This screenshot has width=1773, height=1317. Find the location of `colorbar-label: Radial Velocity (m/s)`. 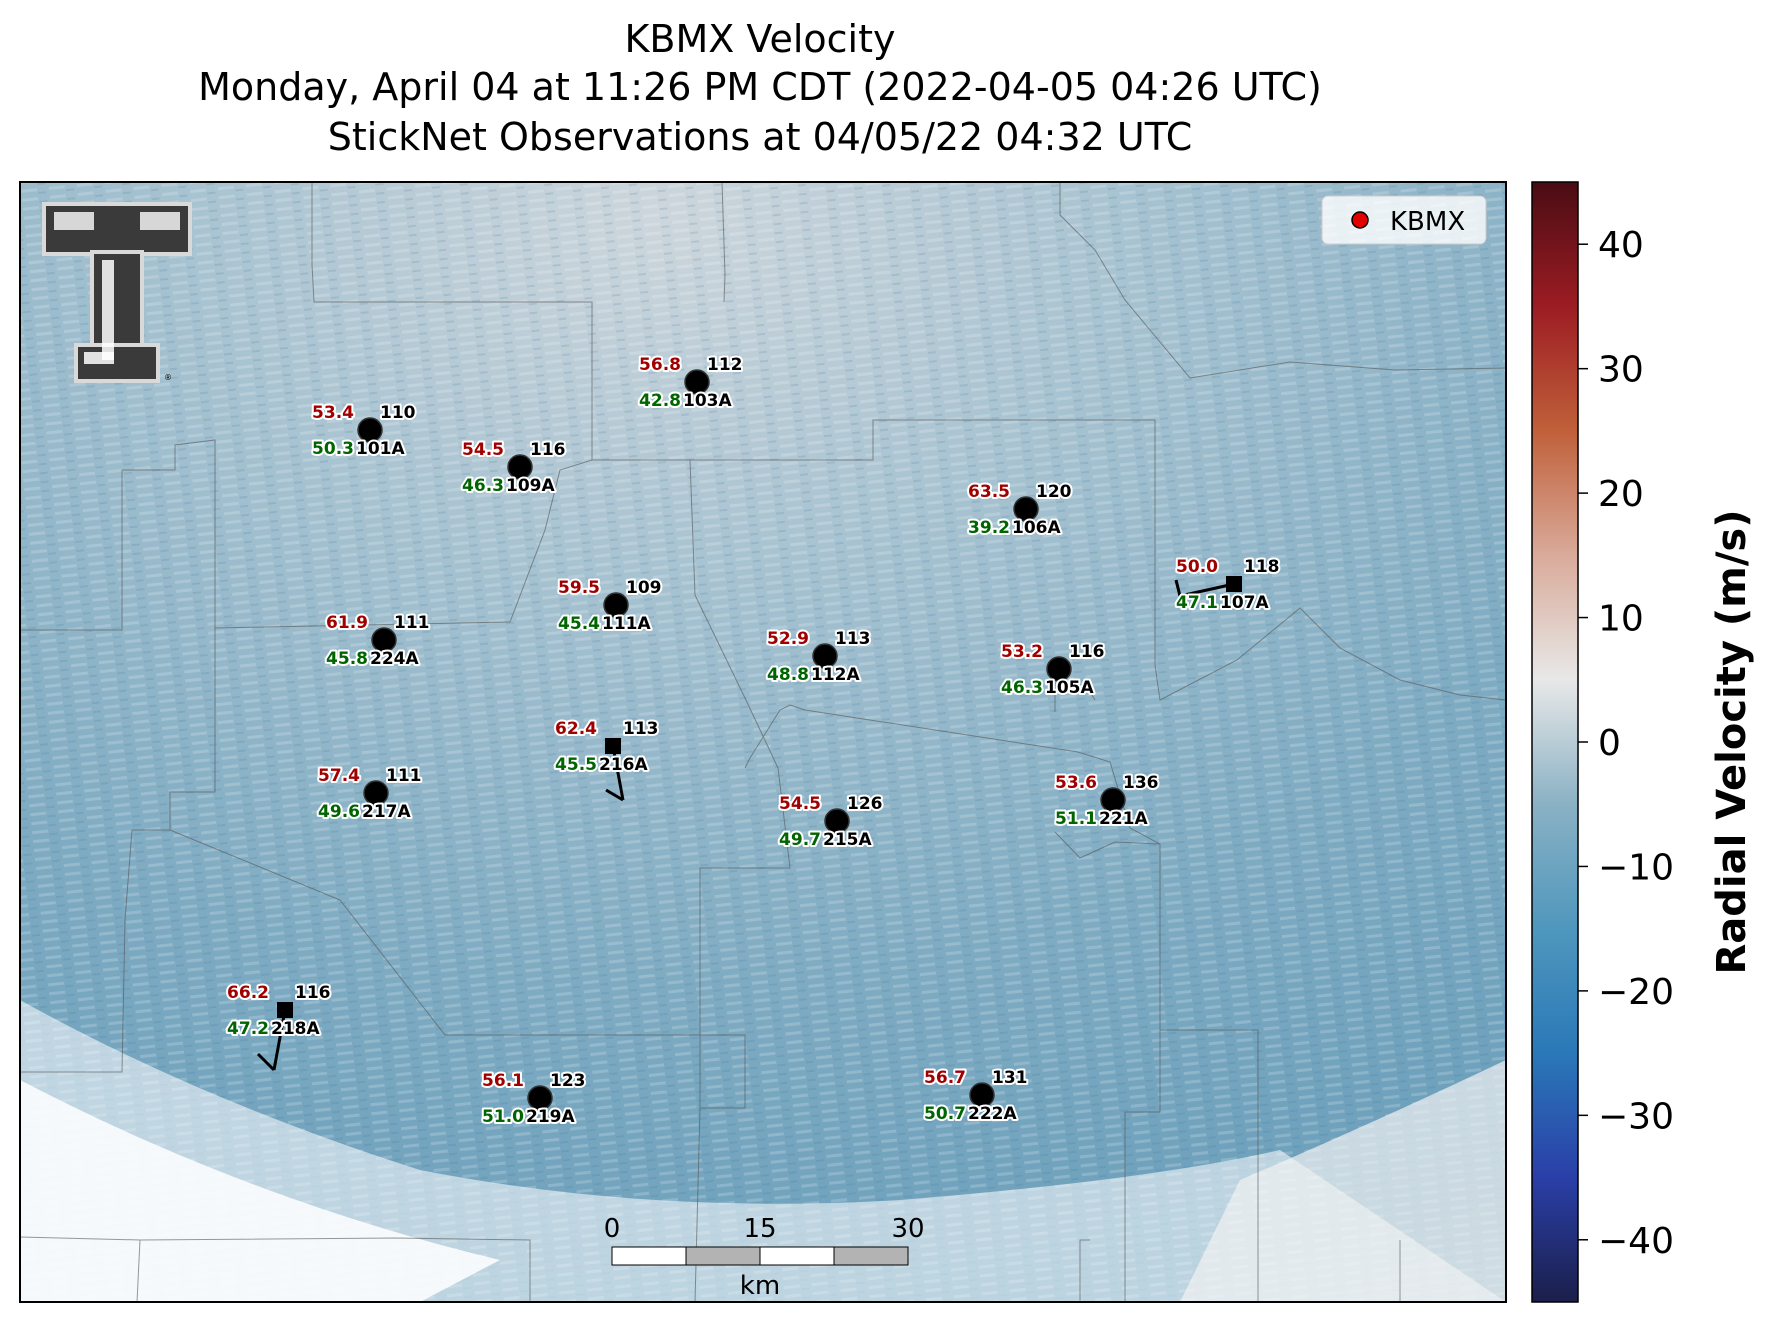

colorbar-label: Radial Velocity (m/s) is located at coordinates (1732, 741).